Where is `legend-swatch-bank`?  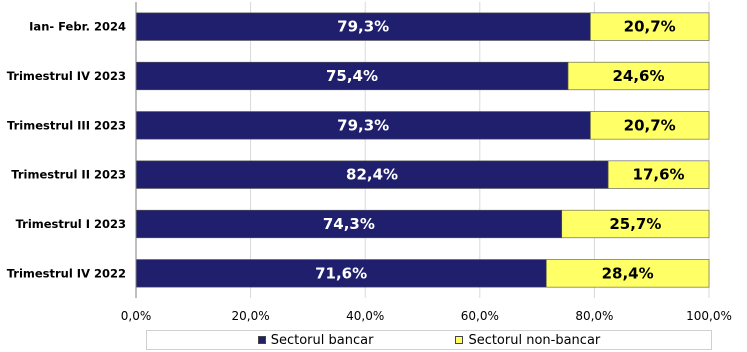 legend-swatch-bank is located at coordinates (261, 340).